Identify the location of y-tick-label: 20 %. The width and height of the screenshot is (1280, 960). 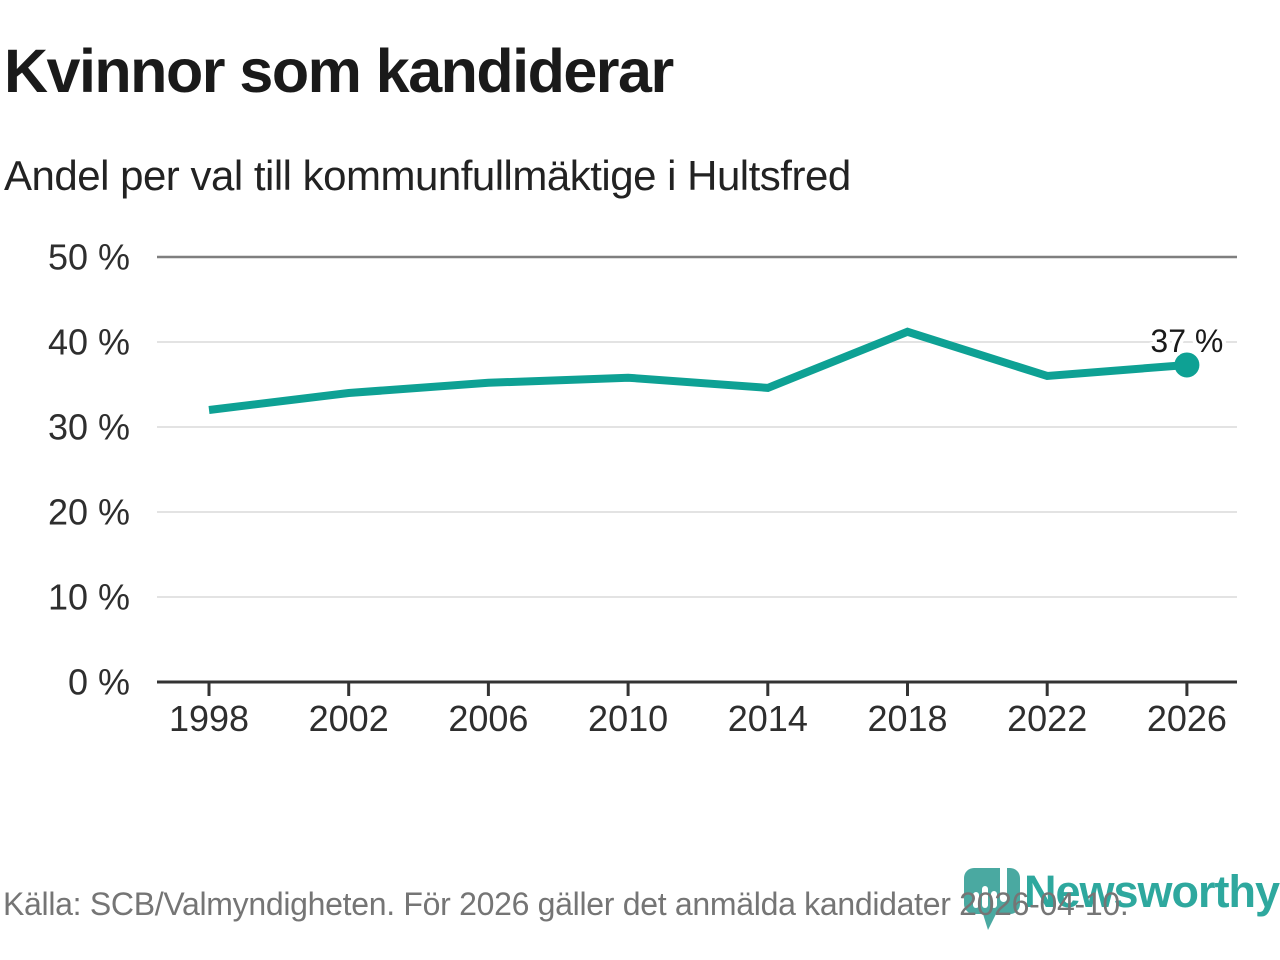
(89, 512).